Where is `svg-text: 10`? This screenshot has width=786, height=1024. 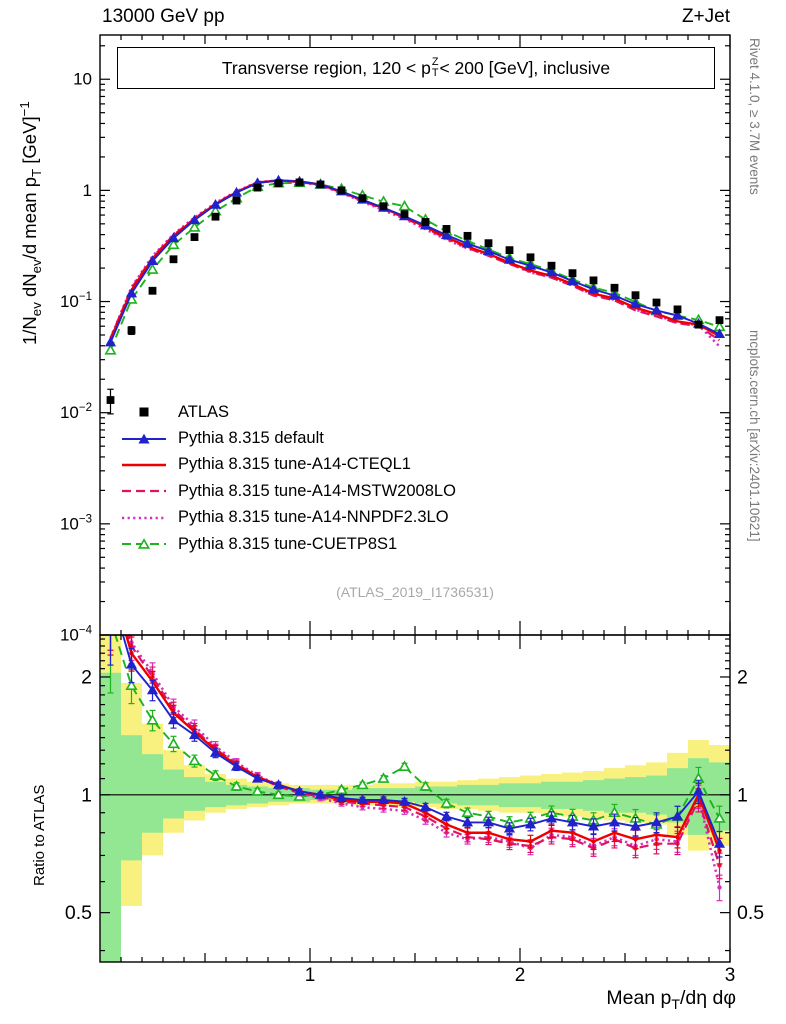
svg-text: 10 is located at coordinates (82, 79).